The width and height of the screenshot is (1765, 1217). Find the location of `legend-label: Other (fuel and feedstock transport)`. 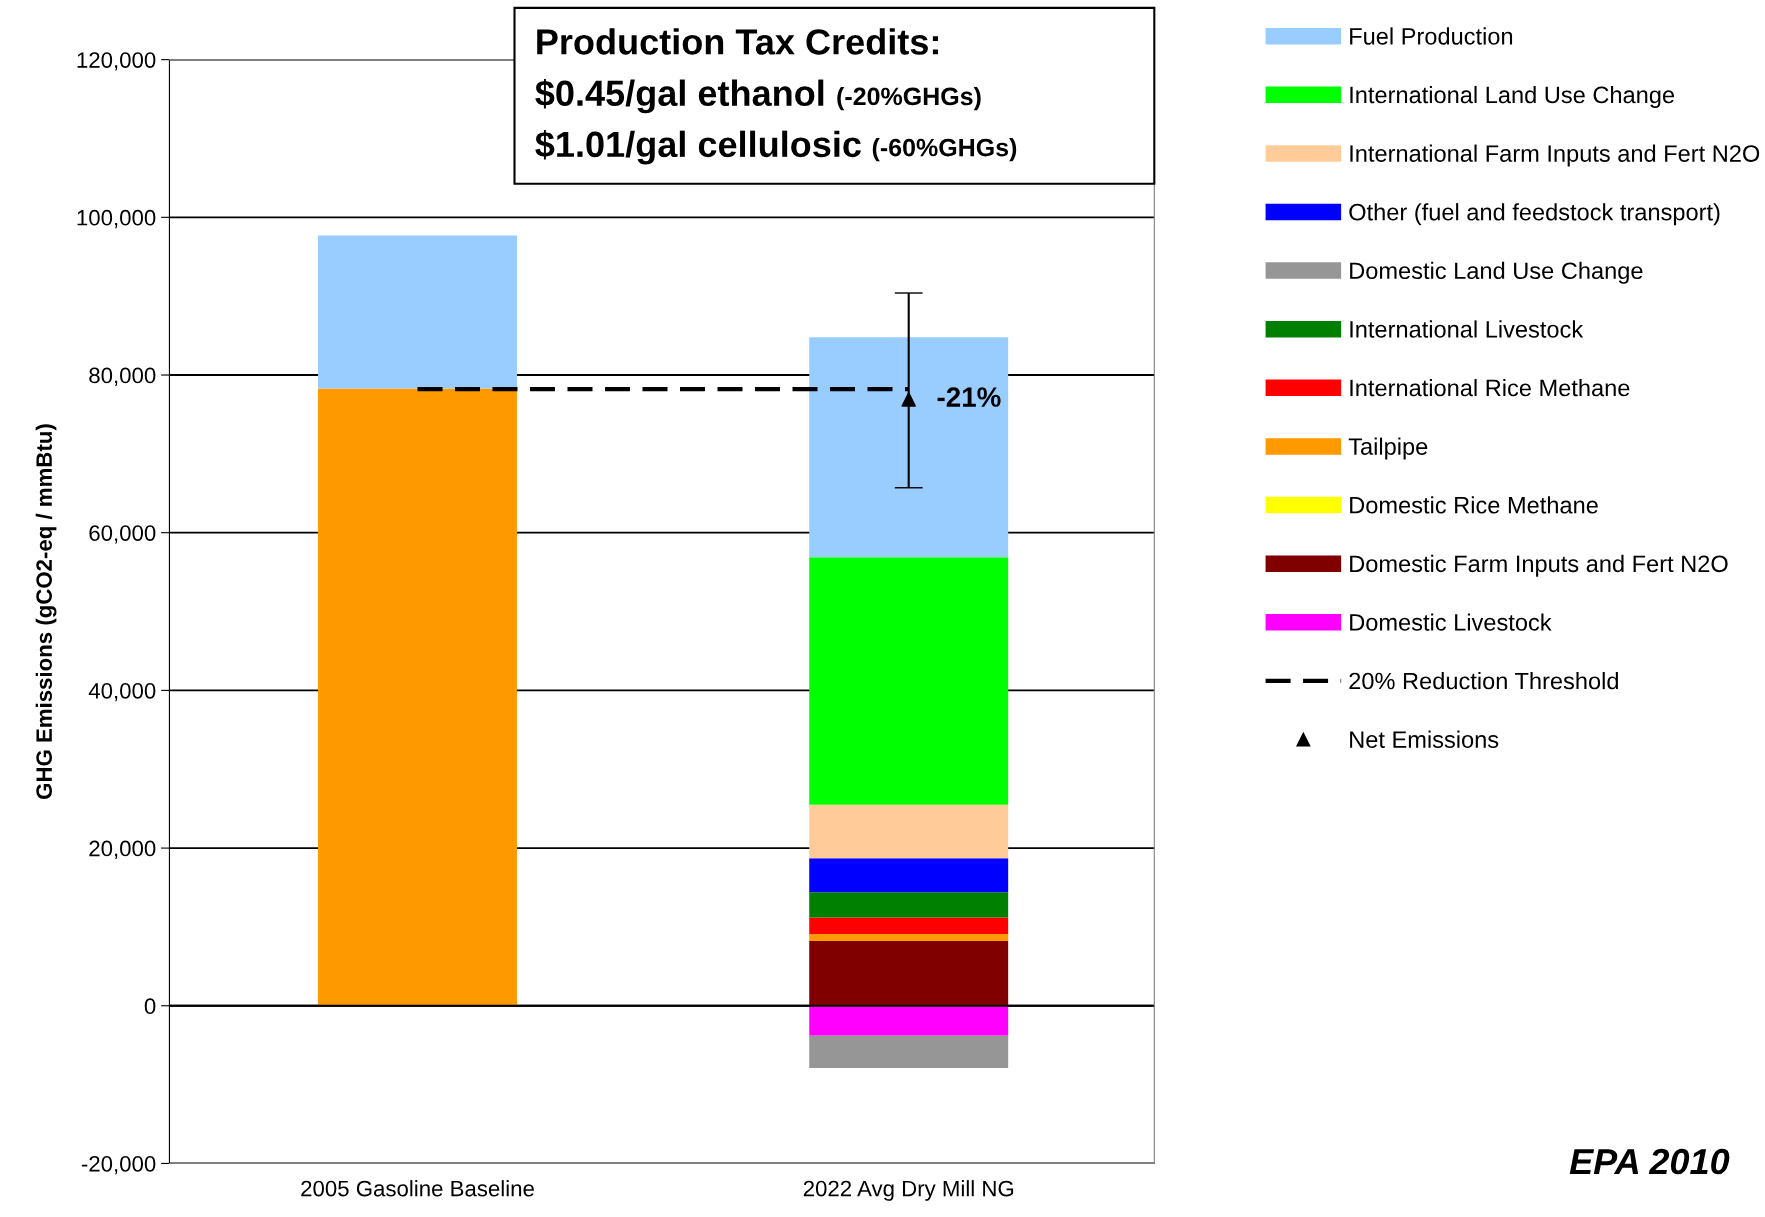

legend-label: Other (fuel and feedstock transport) is located at coordinates (1534, 214).